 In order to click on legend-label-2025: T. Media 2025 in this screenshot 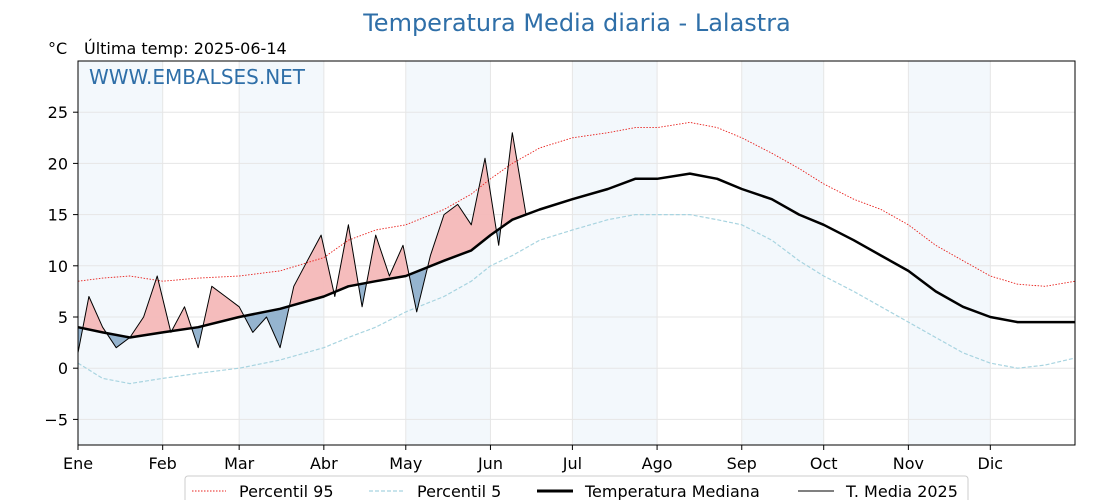, I will do `click(901, 491)`.